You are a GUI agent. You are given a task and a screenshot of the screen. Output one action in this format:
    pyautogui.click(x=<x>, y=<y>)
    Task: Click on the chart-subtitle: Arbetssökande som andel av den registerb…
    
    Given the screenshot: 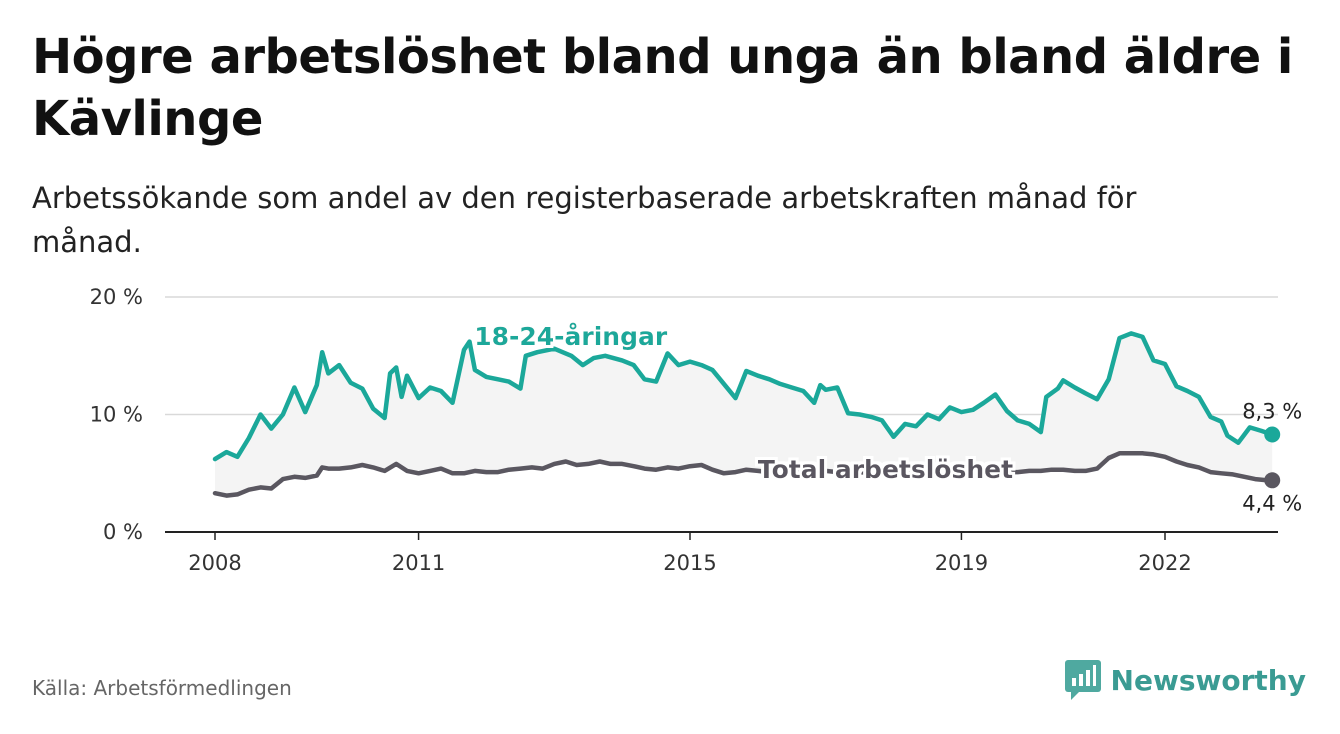 What is the action you would take?
    pyautogui.click(x=584, y=220)
    